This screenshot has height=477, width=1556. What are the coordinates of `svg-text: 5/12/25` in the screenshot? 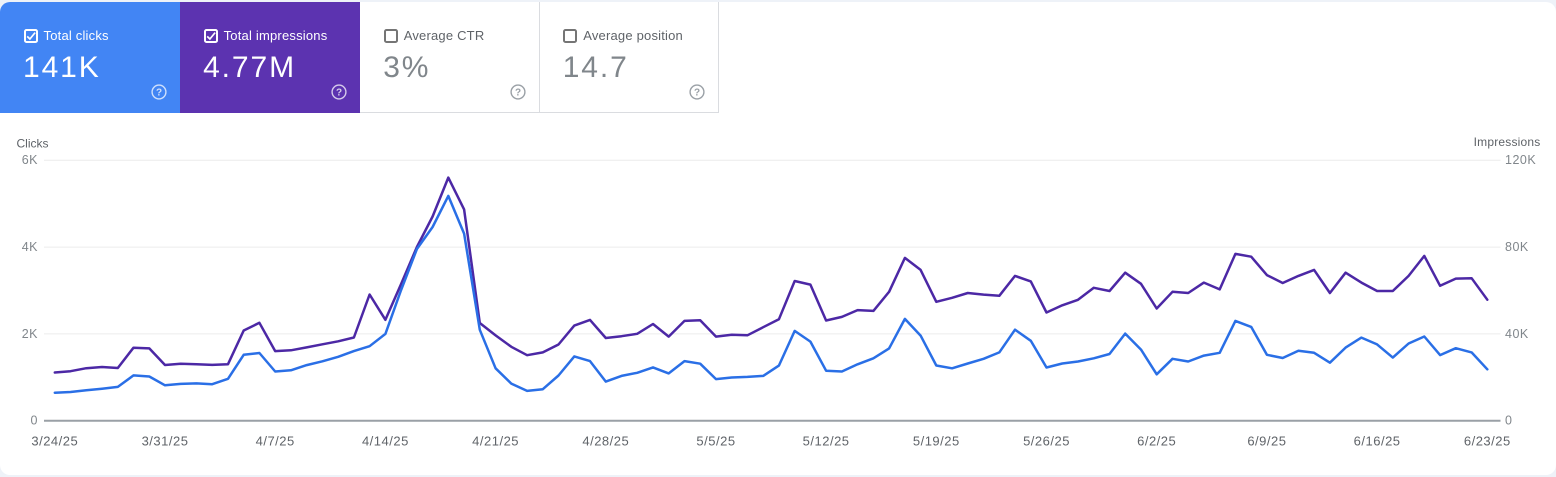 It's located at (826, 441).